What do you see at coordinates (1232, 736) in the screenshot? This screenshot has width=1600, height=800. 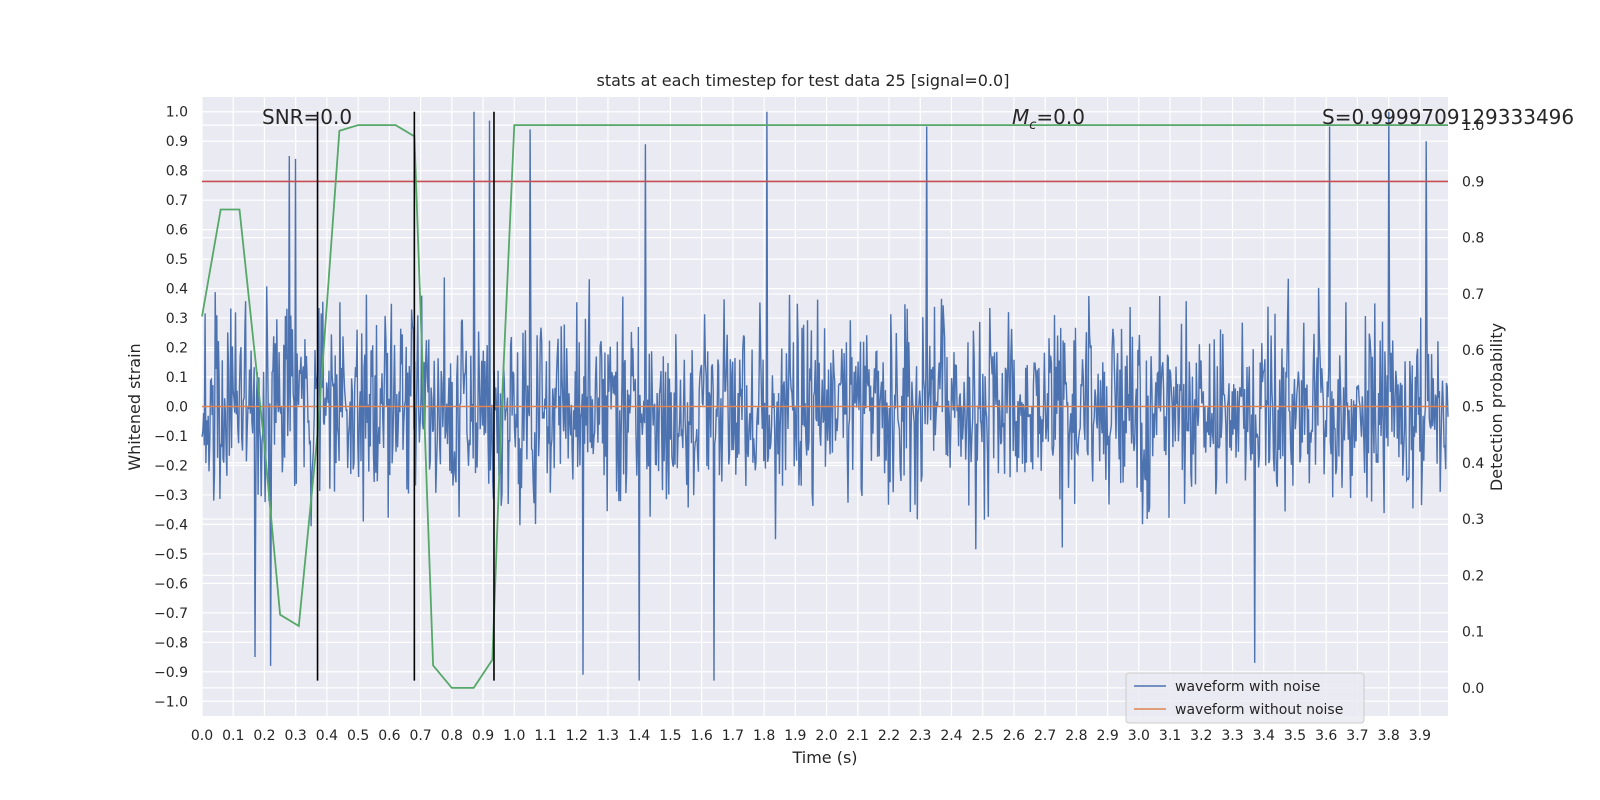 I see `x-tick-label: 3.3` at bounding box center [1232, 736].